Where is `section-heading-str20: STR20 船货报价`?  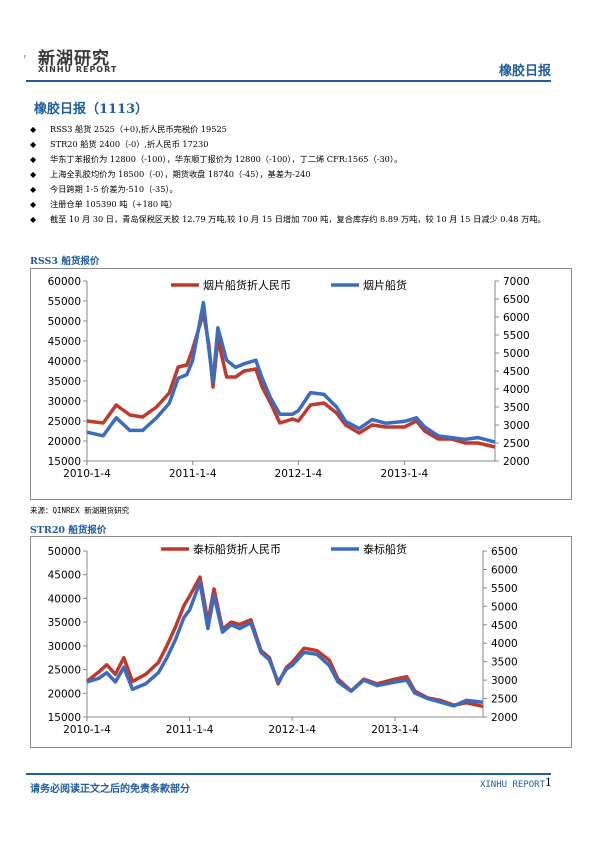 section-heading-str20: STR20 船货报价 is located at coordinates (68, 530).